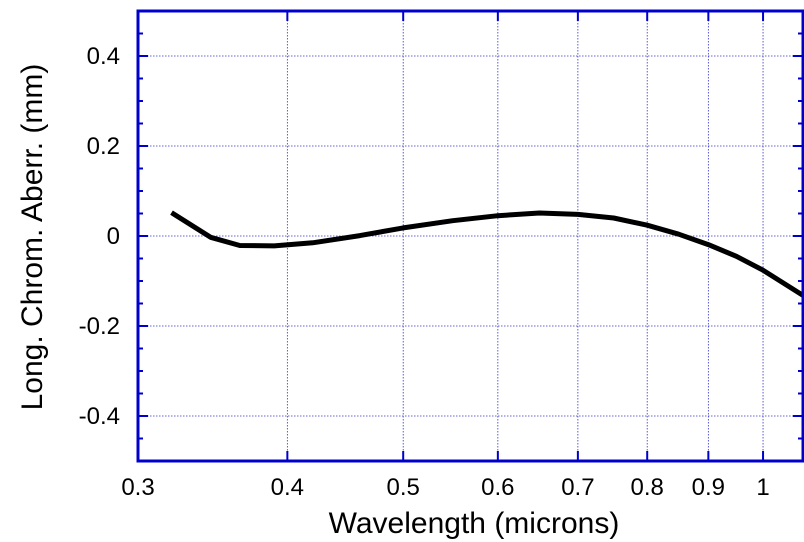 This screenshot has width=804, height=542. I want to click on y-tick-label: -0.2, so click(99, 326).